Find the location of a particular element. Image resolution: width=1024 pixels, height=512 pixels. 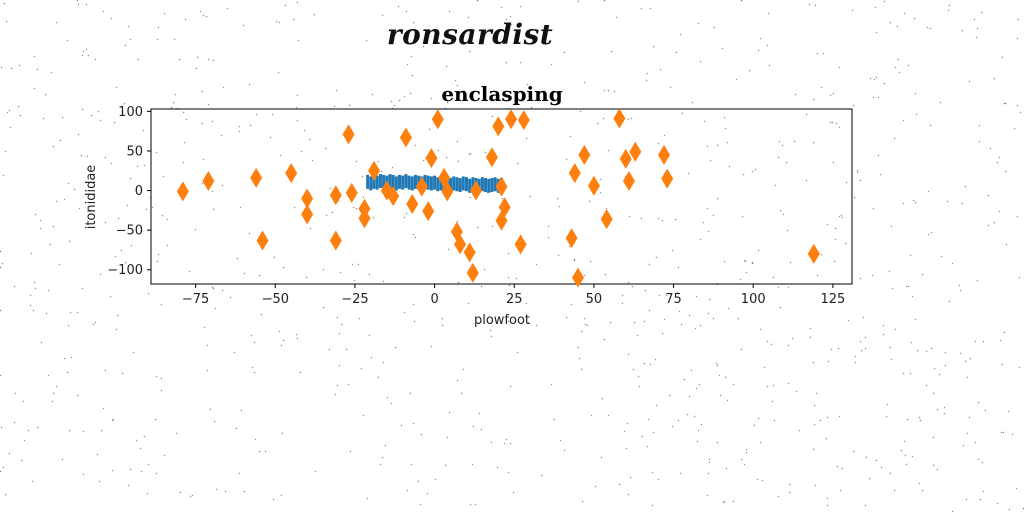

y-tick-label: −50 is located at coordinates (129, 231).